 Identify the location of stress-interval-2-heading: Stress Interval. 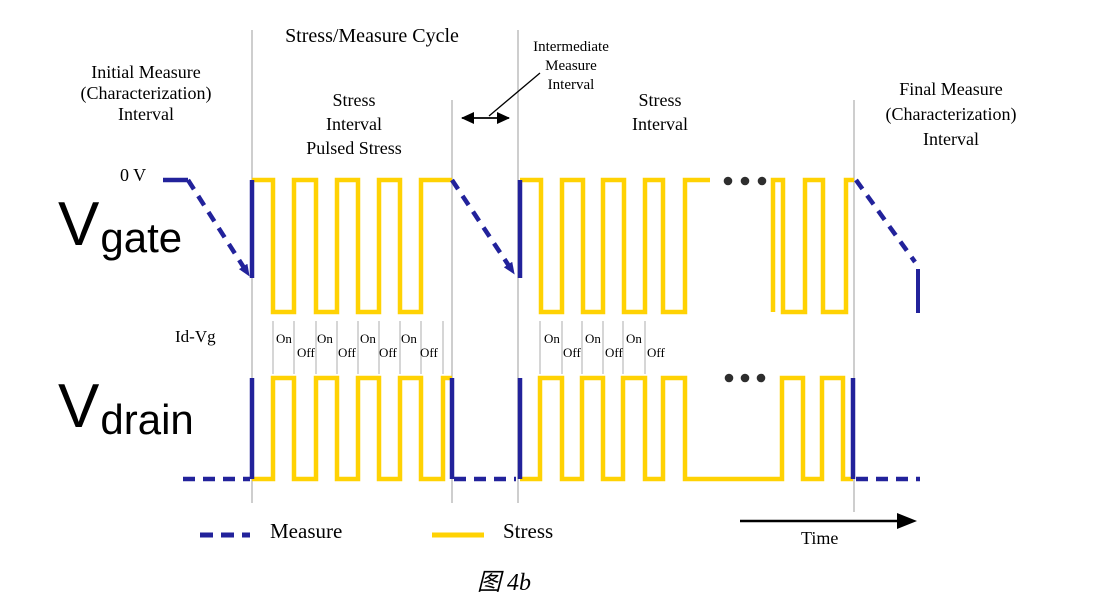
(660, 112).